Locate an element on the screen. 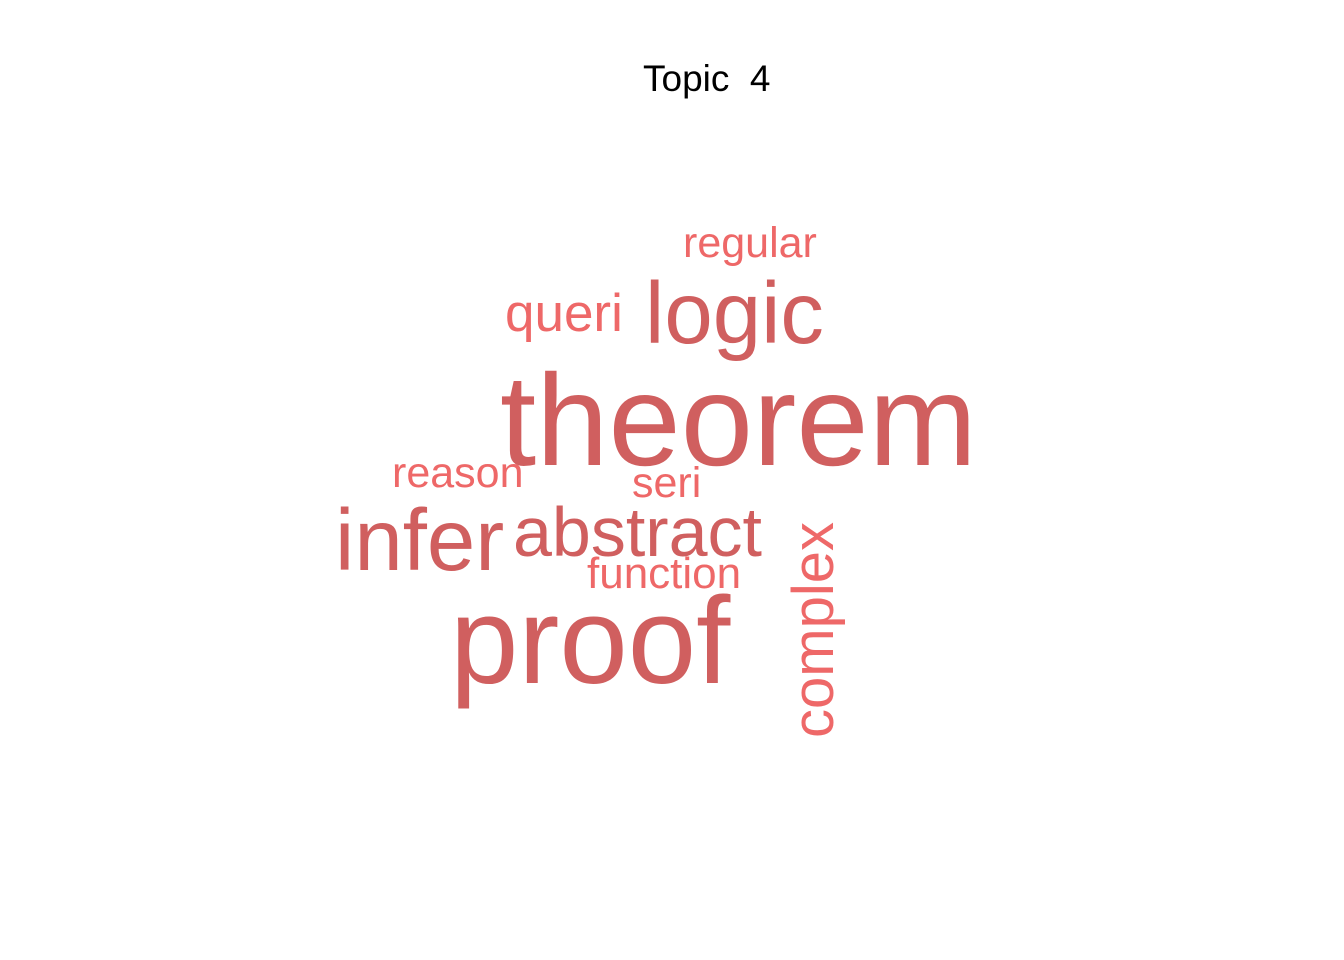 The width and height of the screenshot is (1344, 960). word-reason: reason is located at coordinates (458, 473).